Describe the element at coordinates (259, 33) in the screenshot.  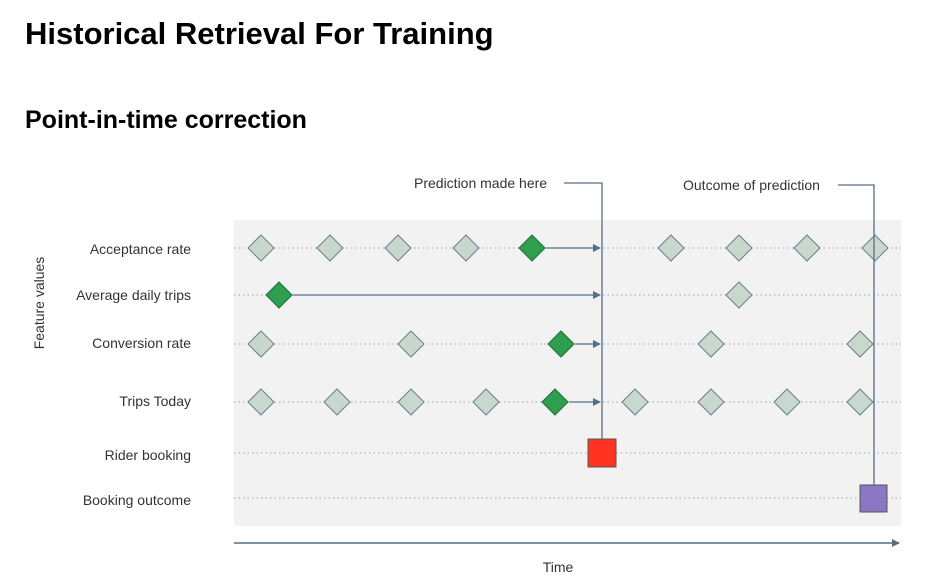
I see `page-title: Historical Retrieval For Training` at that location.